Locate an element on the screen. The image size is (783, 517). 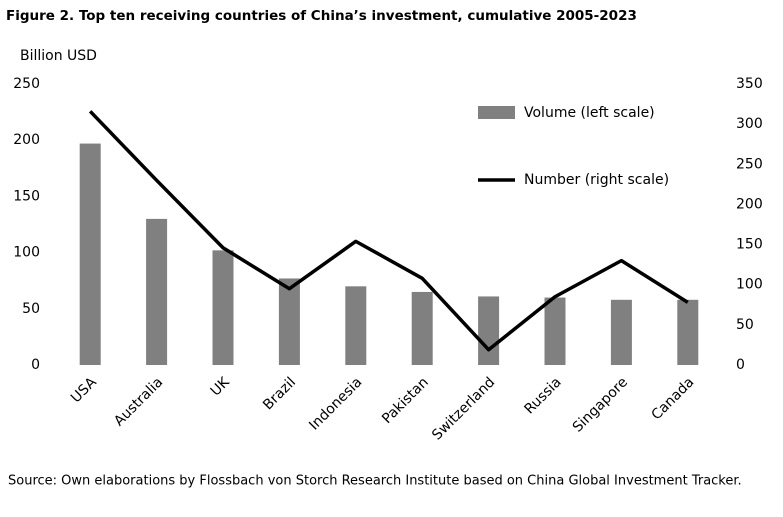
legend-swatch is located at coordinates (496, 112).